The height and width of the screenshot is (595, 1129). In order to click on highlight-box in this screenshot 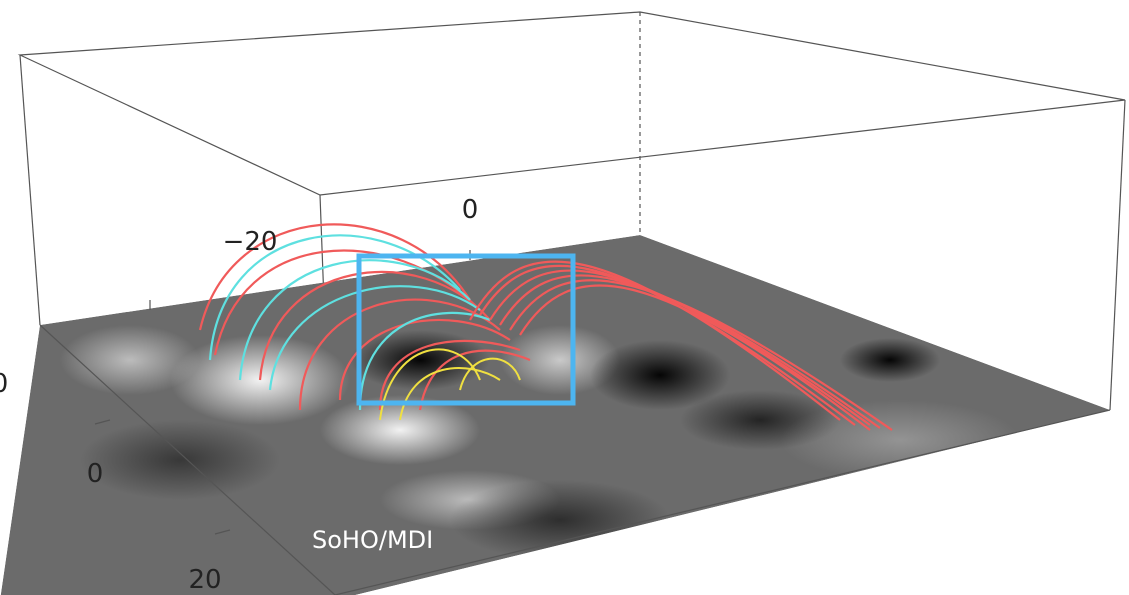, I will do `click(466, 329)`.